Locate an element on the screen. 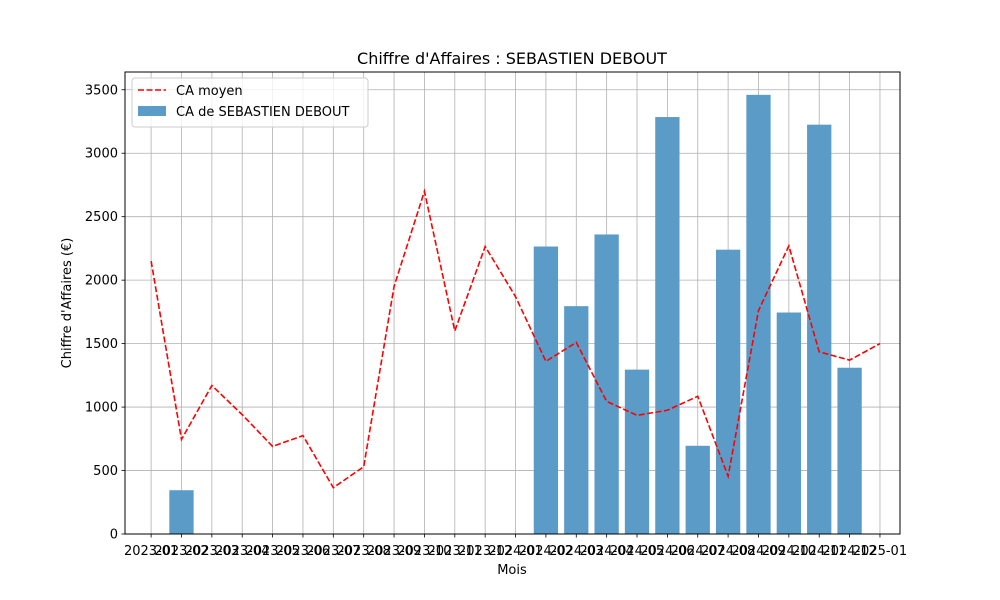 The height and width of the screenshot is (600, 1000). legend-frame is located at coordinates (250, 102).